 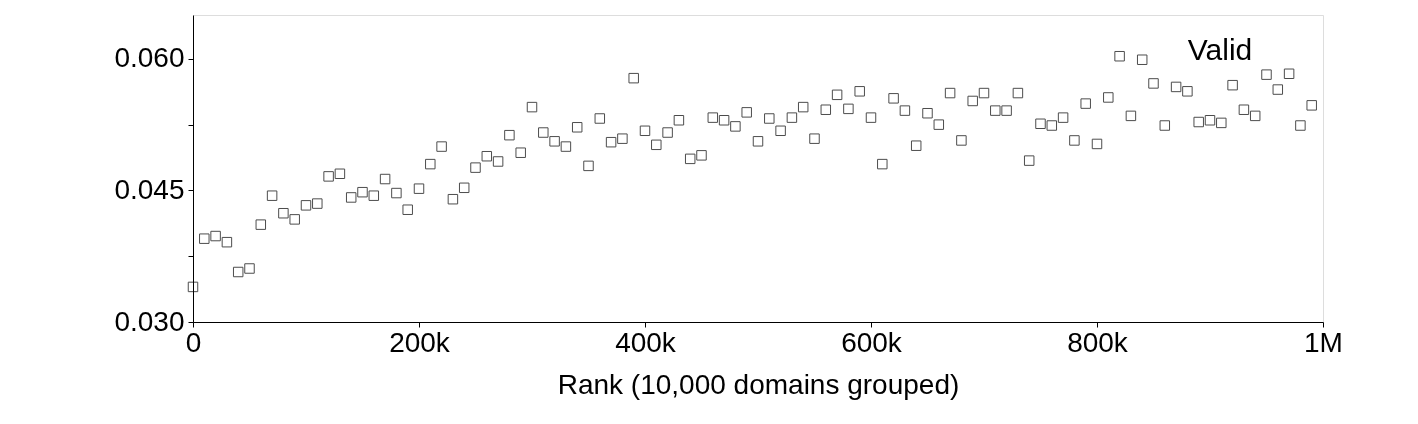 What do you see at coordinates (149, 189) in the screenshot?
I see `y-tick-label: 0.045` at bounding box center [149, 189].